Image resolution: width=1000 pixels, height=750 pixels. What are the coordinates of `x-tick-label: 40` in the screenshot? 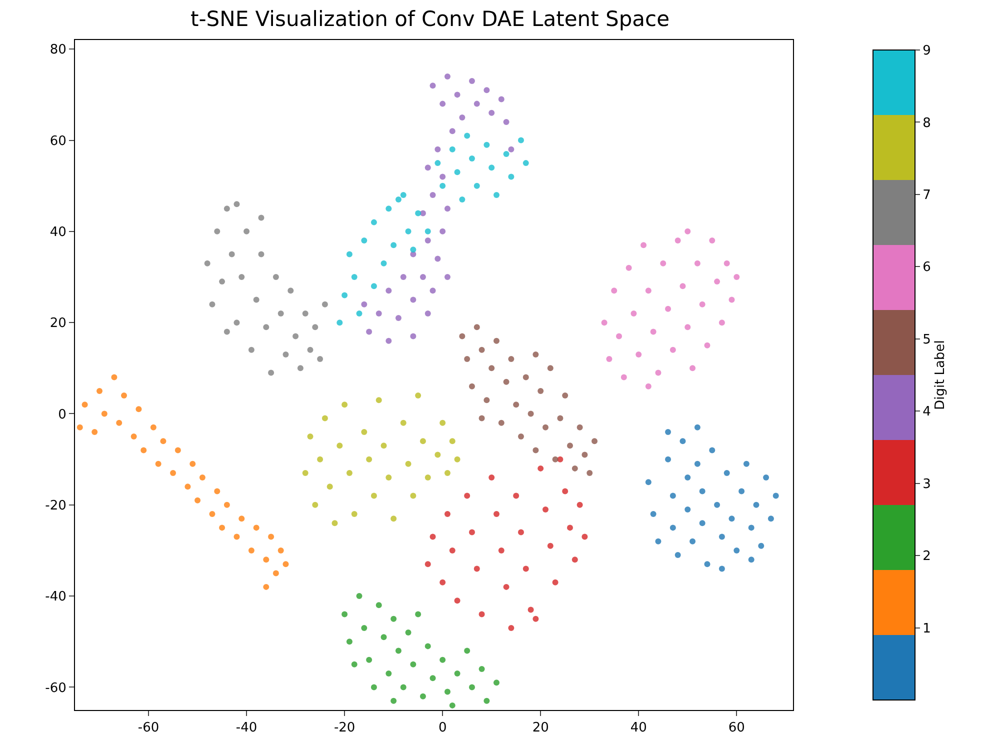 It's located at (638, 728).